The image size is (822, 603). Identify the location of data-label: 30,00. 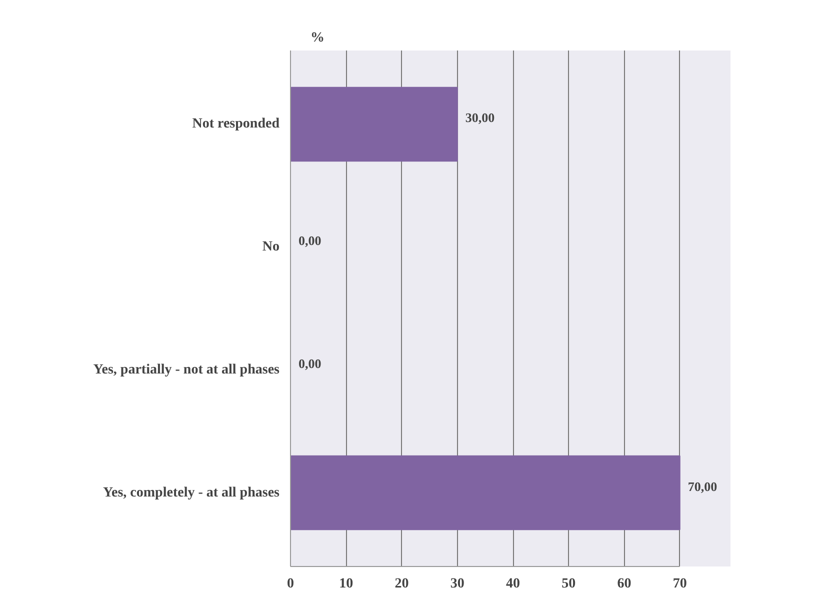
(480, 118).